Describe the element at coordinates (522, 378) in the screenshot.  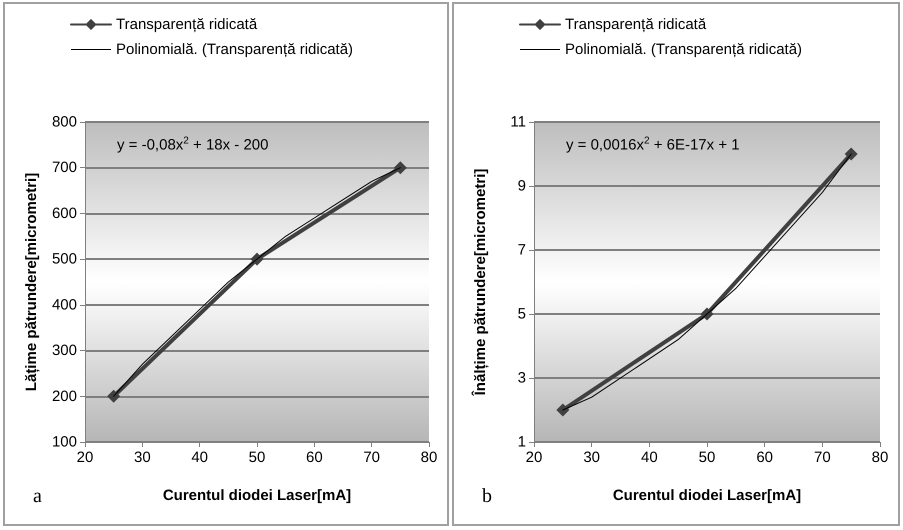
I see `y-tick-label: 3` at that location.